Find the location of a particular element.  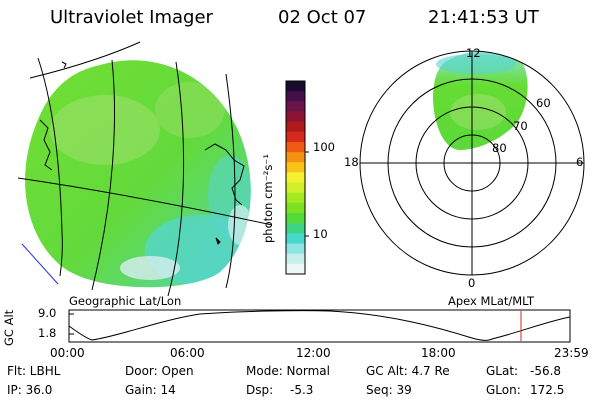

time-tick-0600: 06:00 is located at coordinates (187, 353).